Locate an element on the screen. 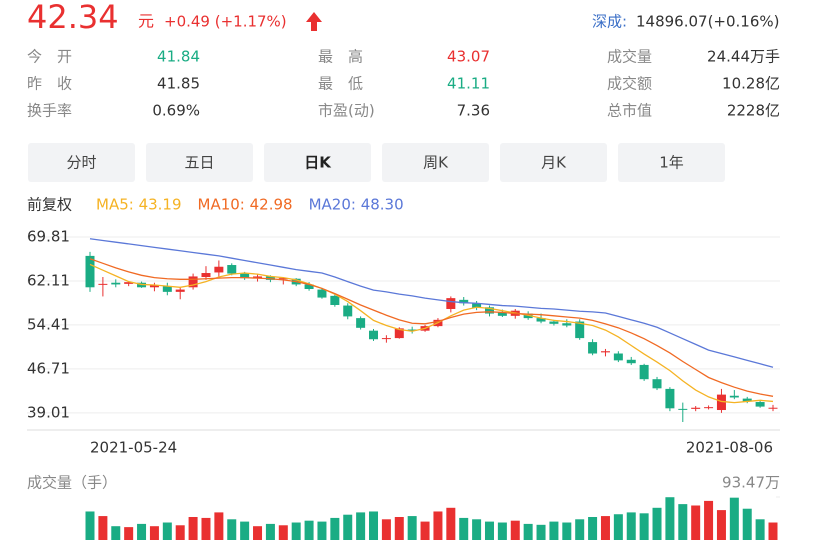 Image resolution: width=831 pixels, height=549 pixels. stat-value: 41.11 is located at coordinates (468, 84).